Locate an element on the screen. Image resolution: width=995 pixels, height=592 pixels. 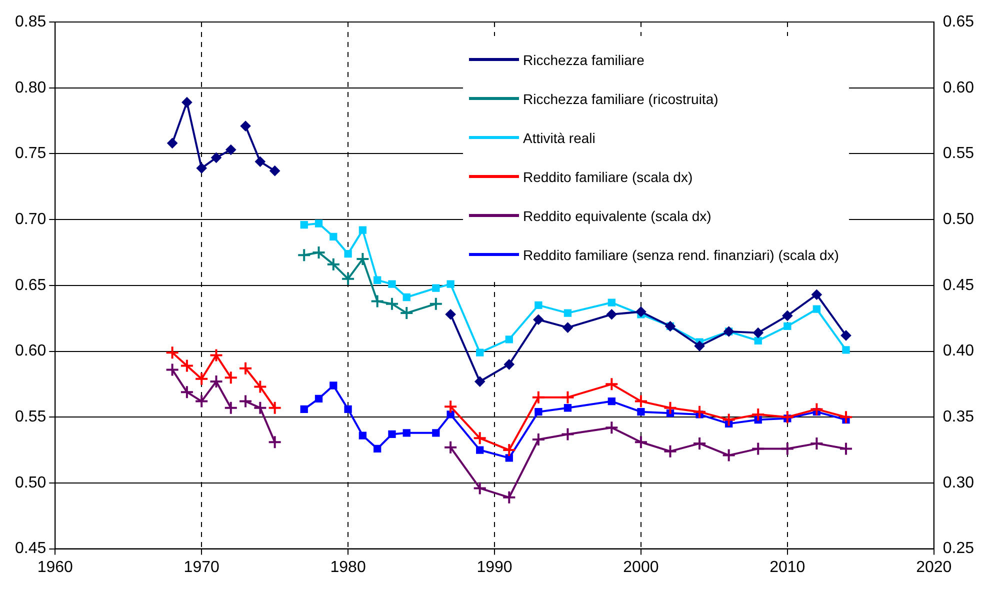
x-tick-label: 2020 is located at coordinates (934, 567).